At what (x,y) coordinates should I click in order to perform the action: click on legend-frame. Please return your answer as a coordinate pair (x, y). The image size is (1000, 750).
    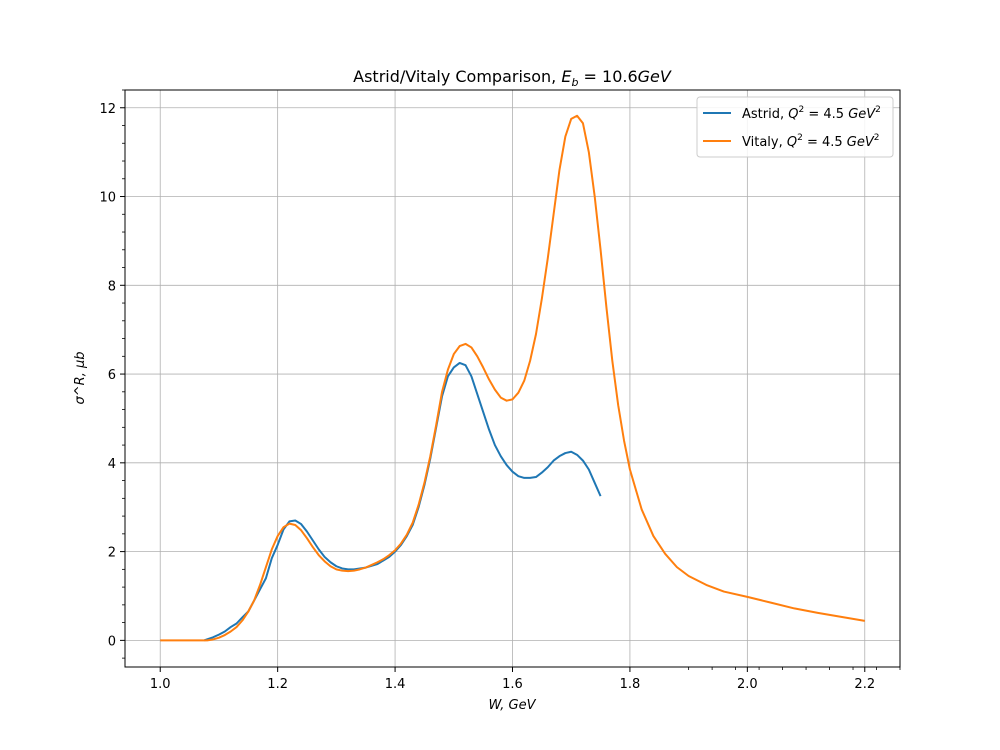
    Looking at the image, I should click on (795, 127).